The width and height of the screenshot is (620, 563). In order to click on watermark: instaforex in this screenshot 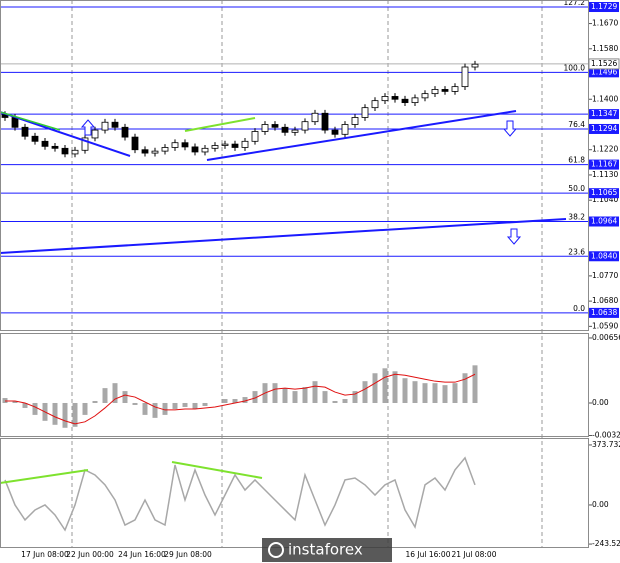, I will do `click(327, 550)`.